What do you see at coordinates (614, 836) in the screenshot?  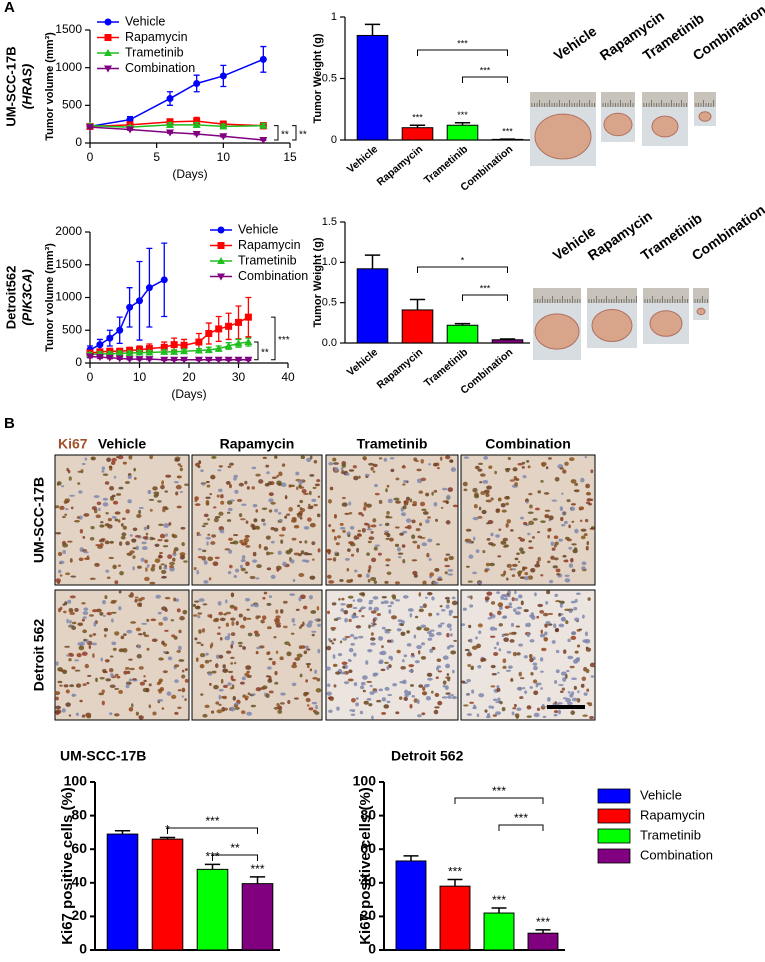 I see `legend-swatch` at bounding box center [614, 836].